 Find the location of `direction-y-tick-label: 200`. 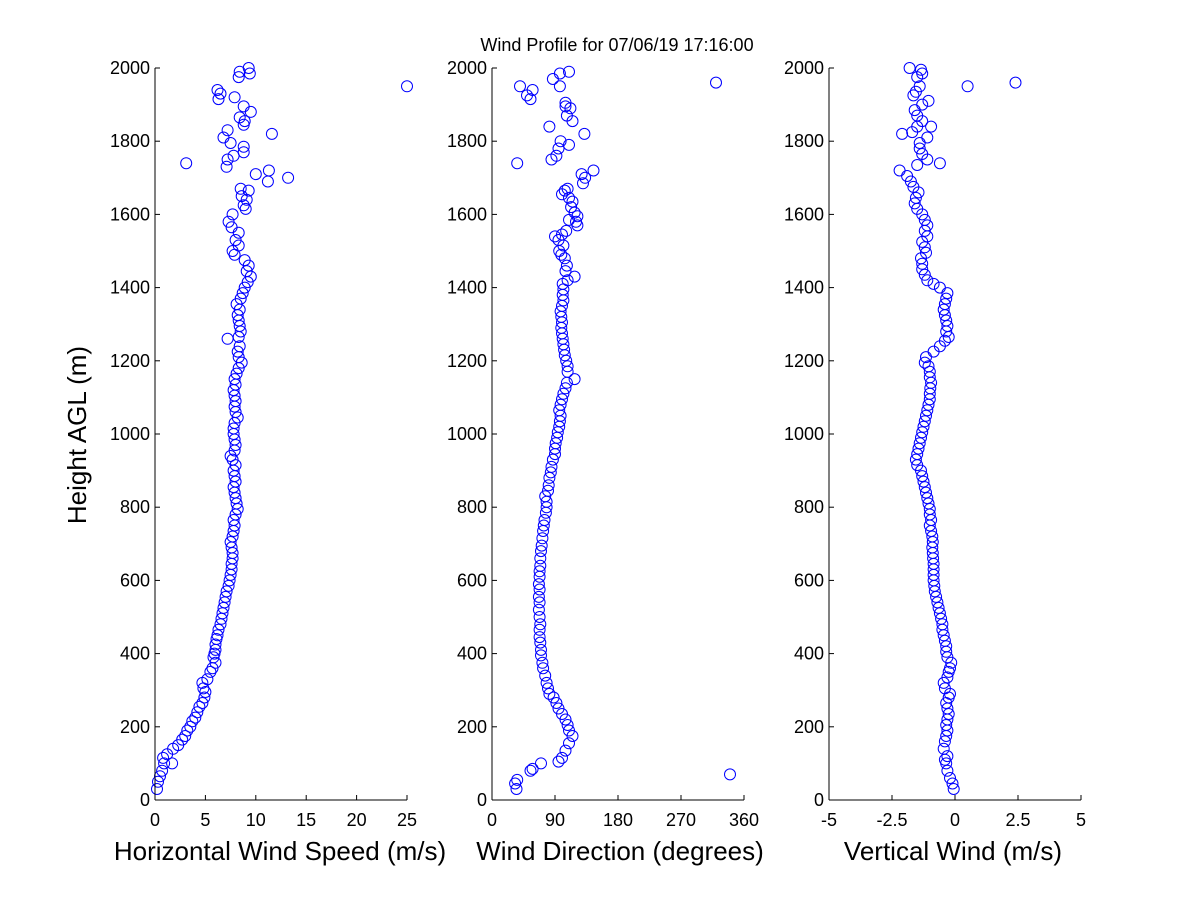

direction-y-tick-label: 200 is located at coordinates (472, 727).